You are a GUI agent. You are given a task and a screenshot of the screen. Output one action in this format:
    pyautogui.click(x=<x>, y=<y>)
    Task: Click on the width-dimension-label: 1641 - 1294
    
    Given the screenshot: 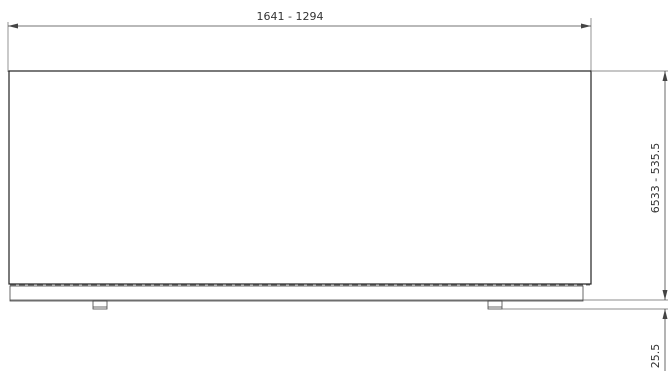 What is the action you would take?
    pyautogui.click(x=290, y=16)
    